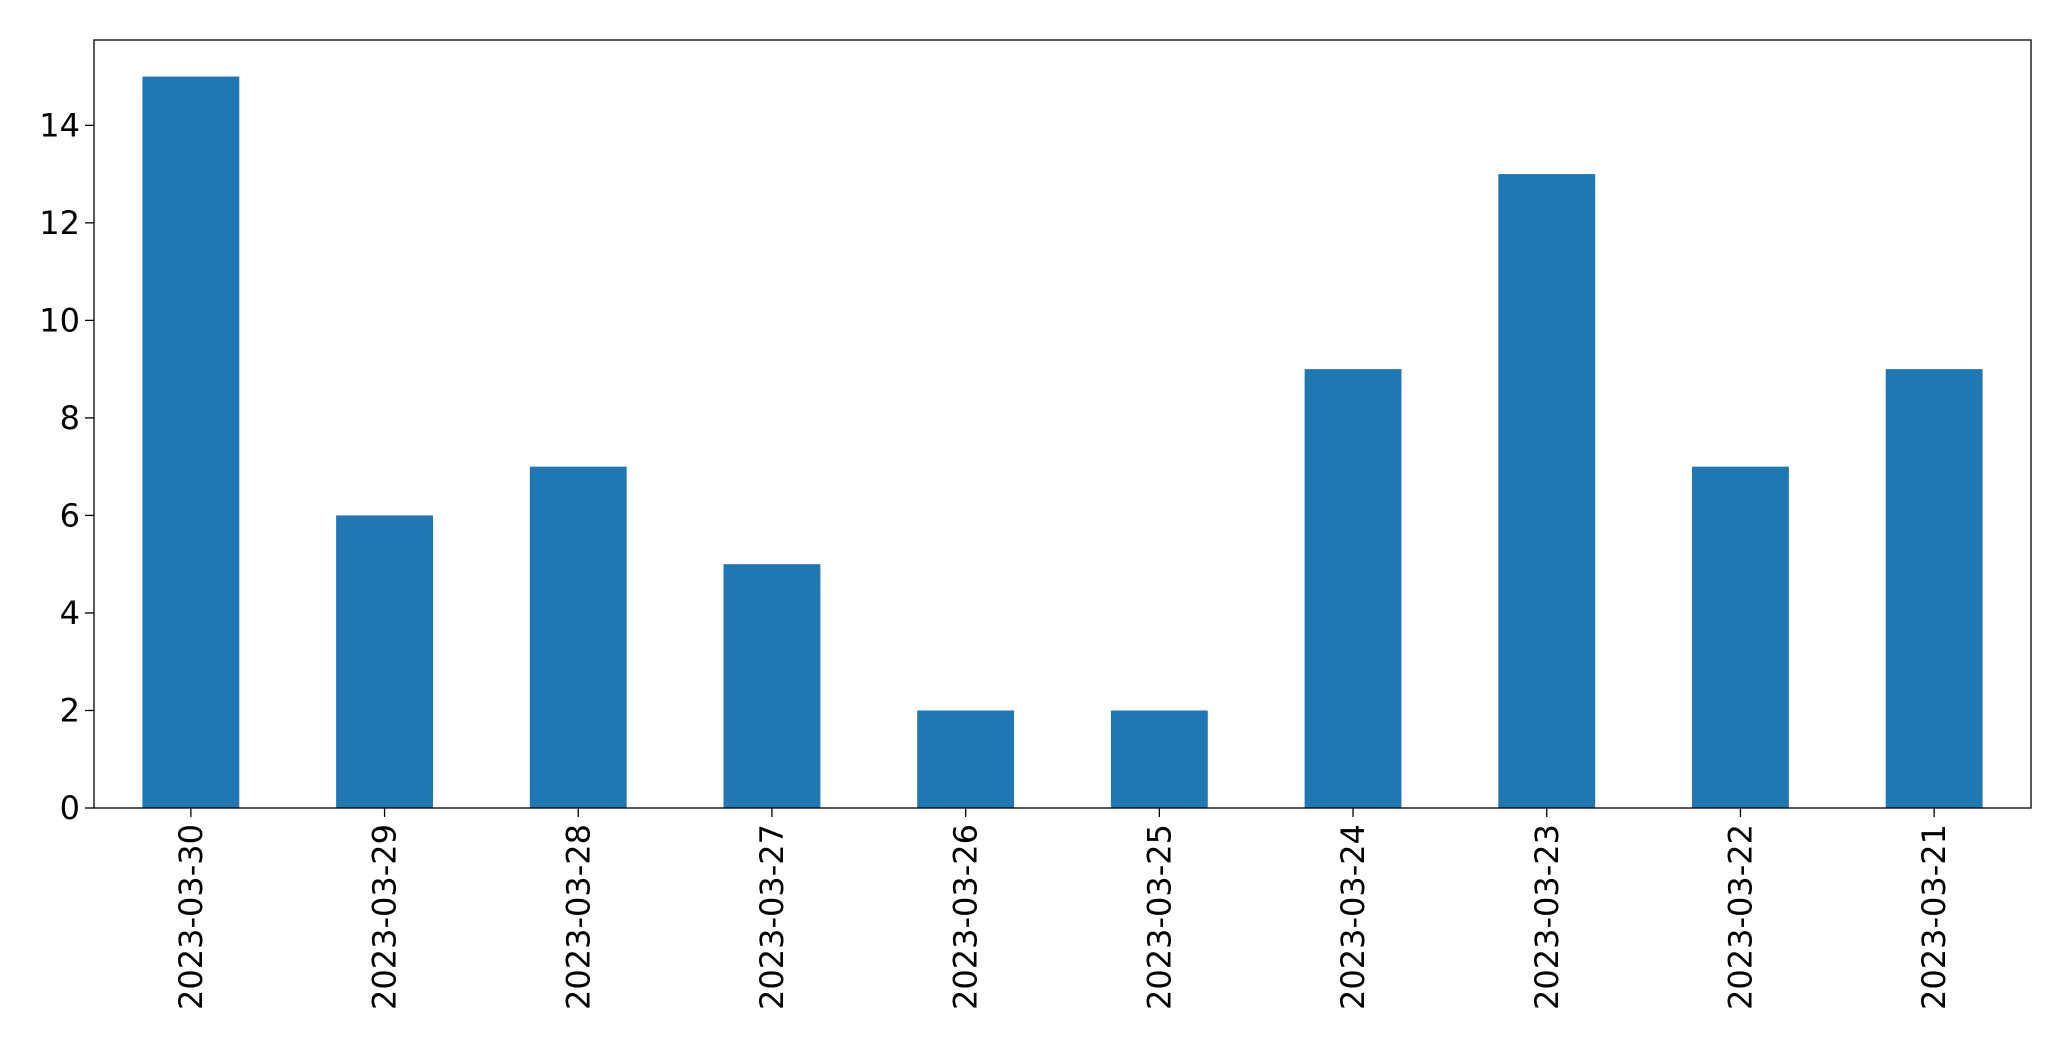 The image size is (2071, 1061). What do you see at coordinates (59, 320) in the screenshot?
I see `y-tick-label: 10` at bounding box center [59, 320].